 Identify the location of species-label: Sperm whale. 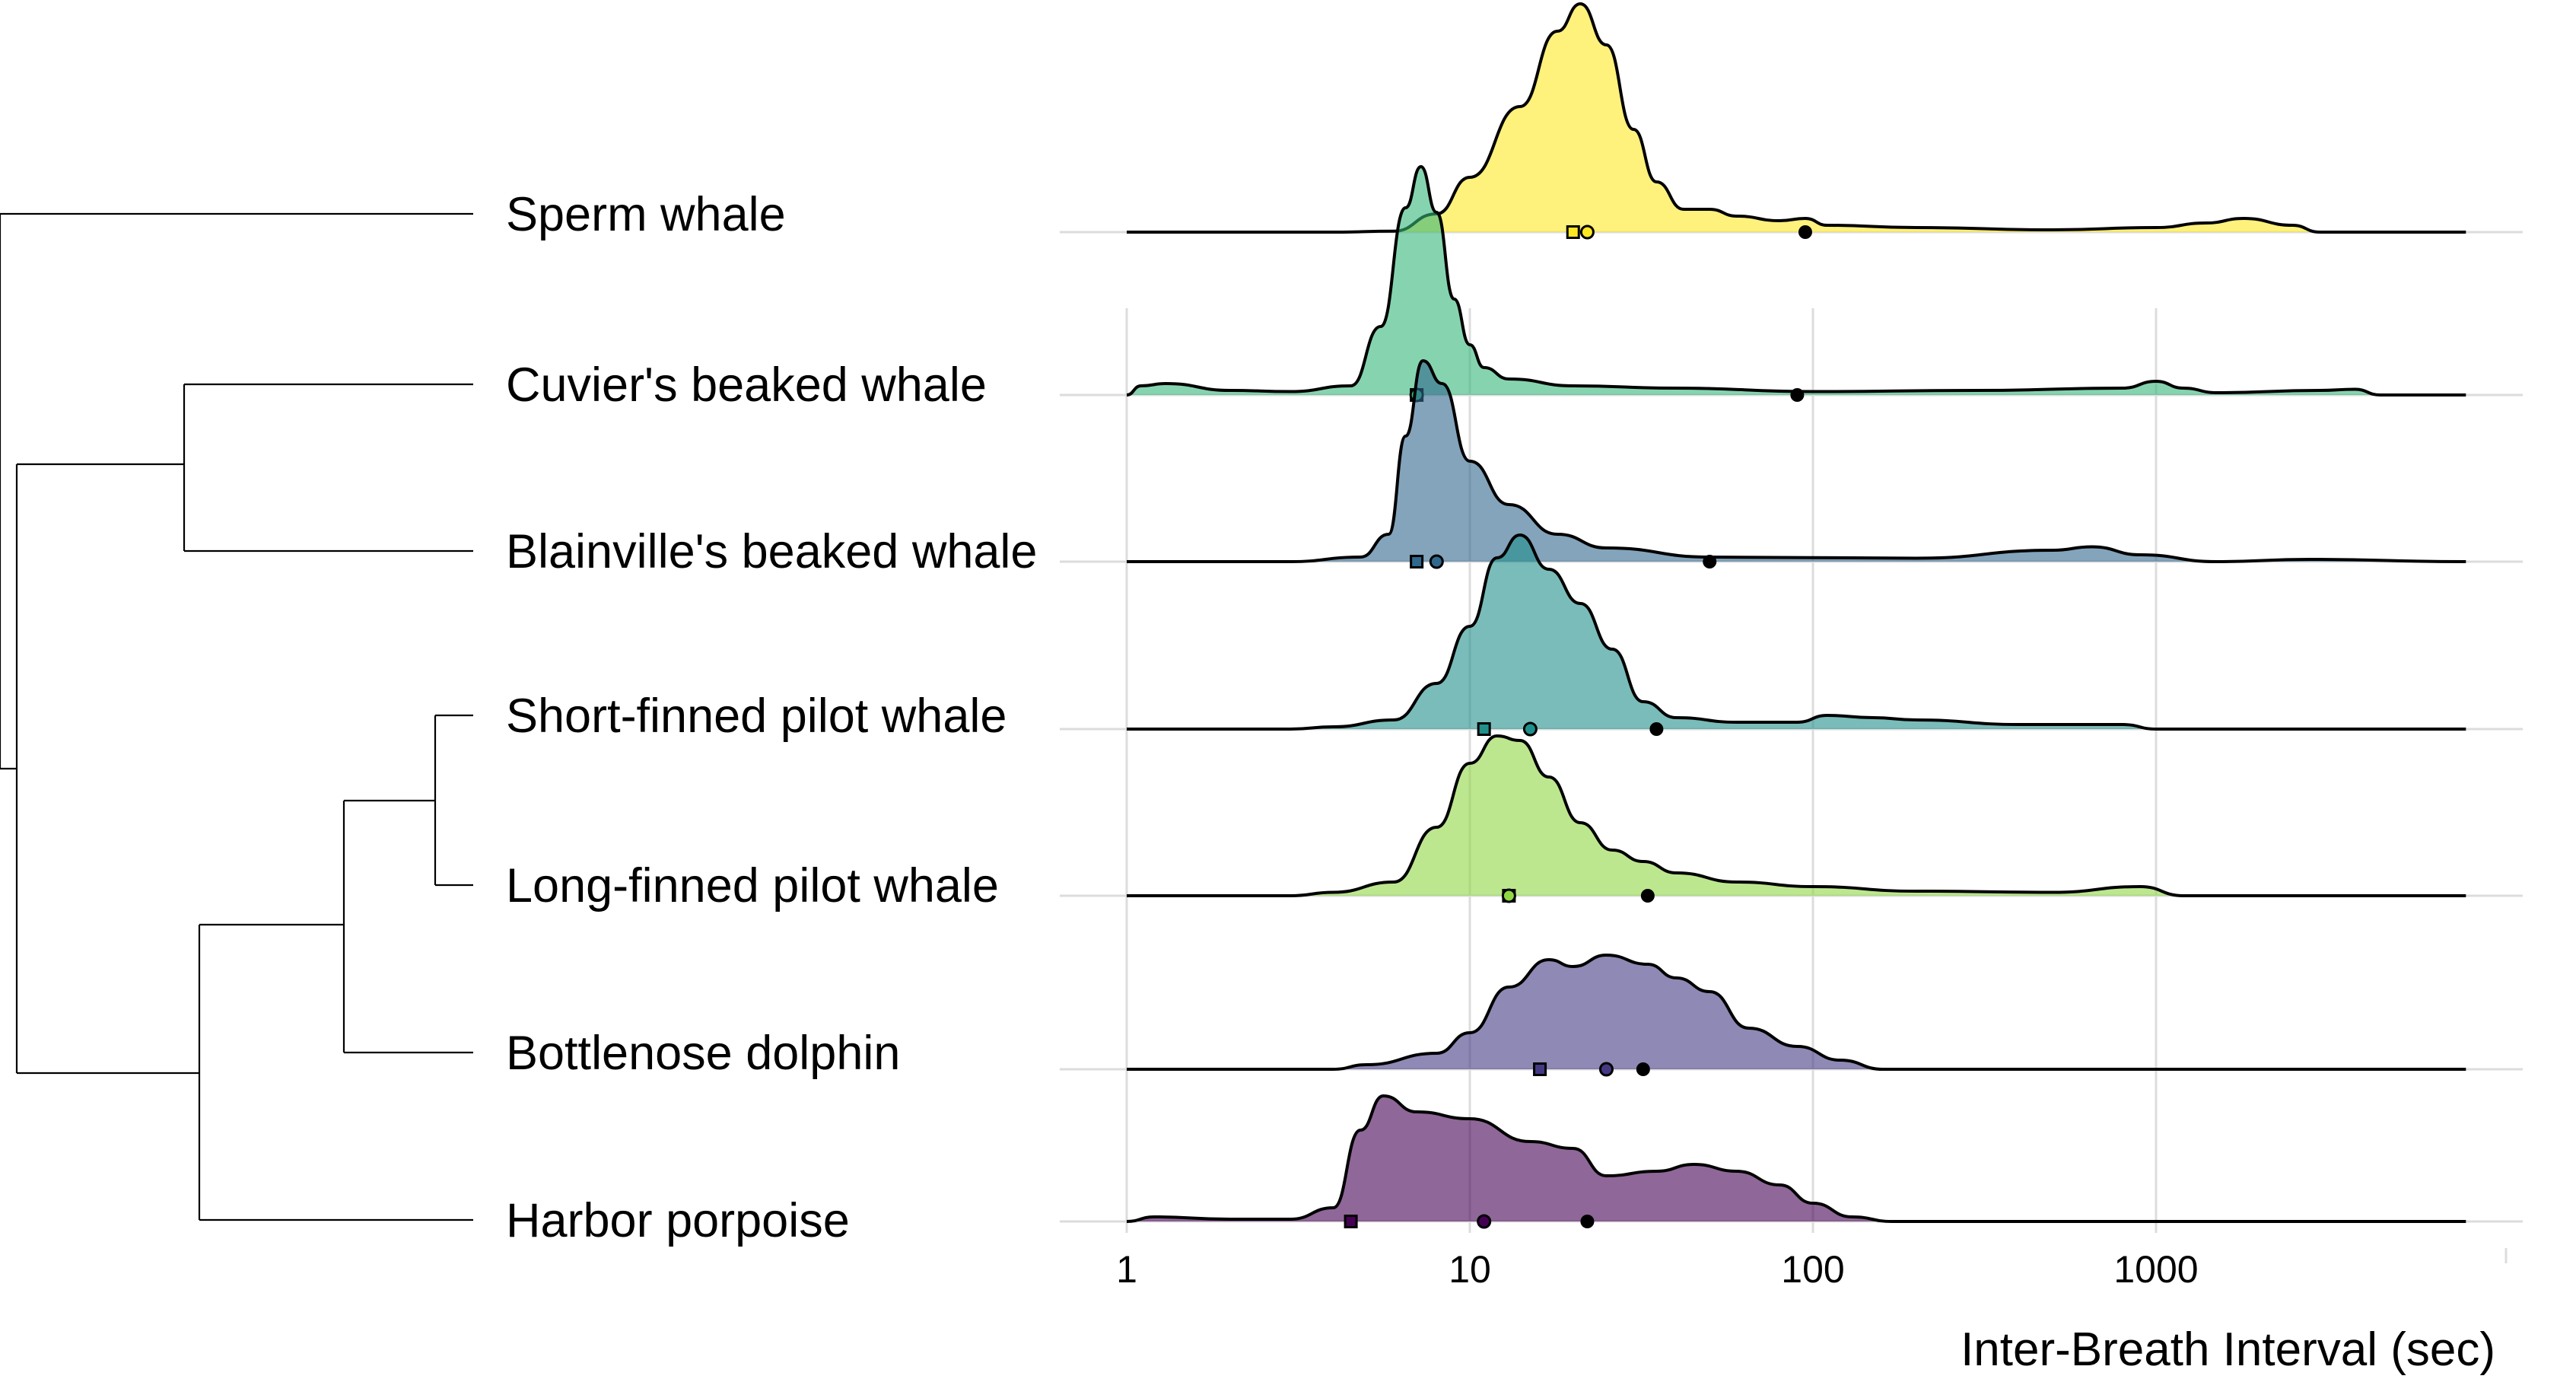
(646, 214).